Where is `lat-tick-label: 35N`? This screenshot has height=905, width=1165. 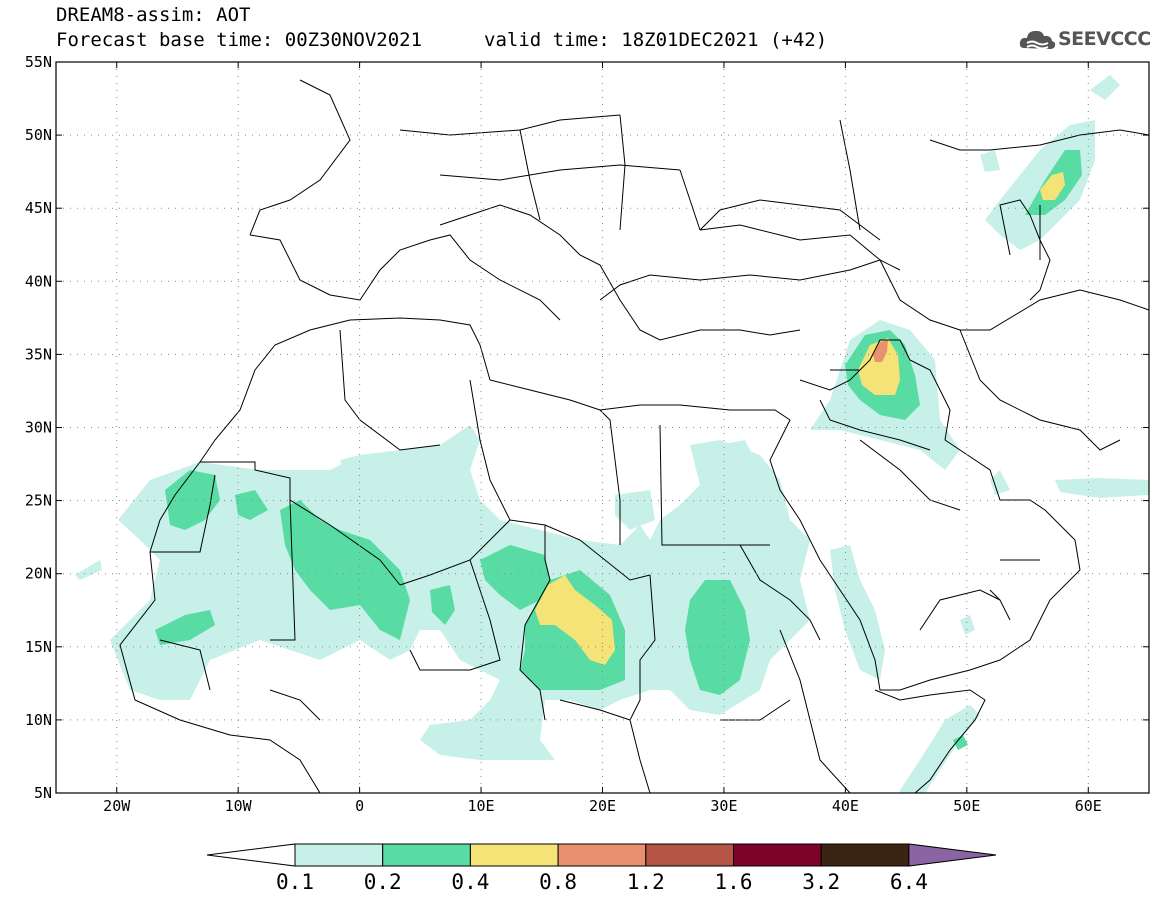 lat-tick-label: 35N is located at coordinates (38, 354).